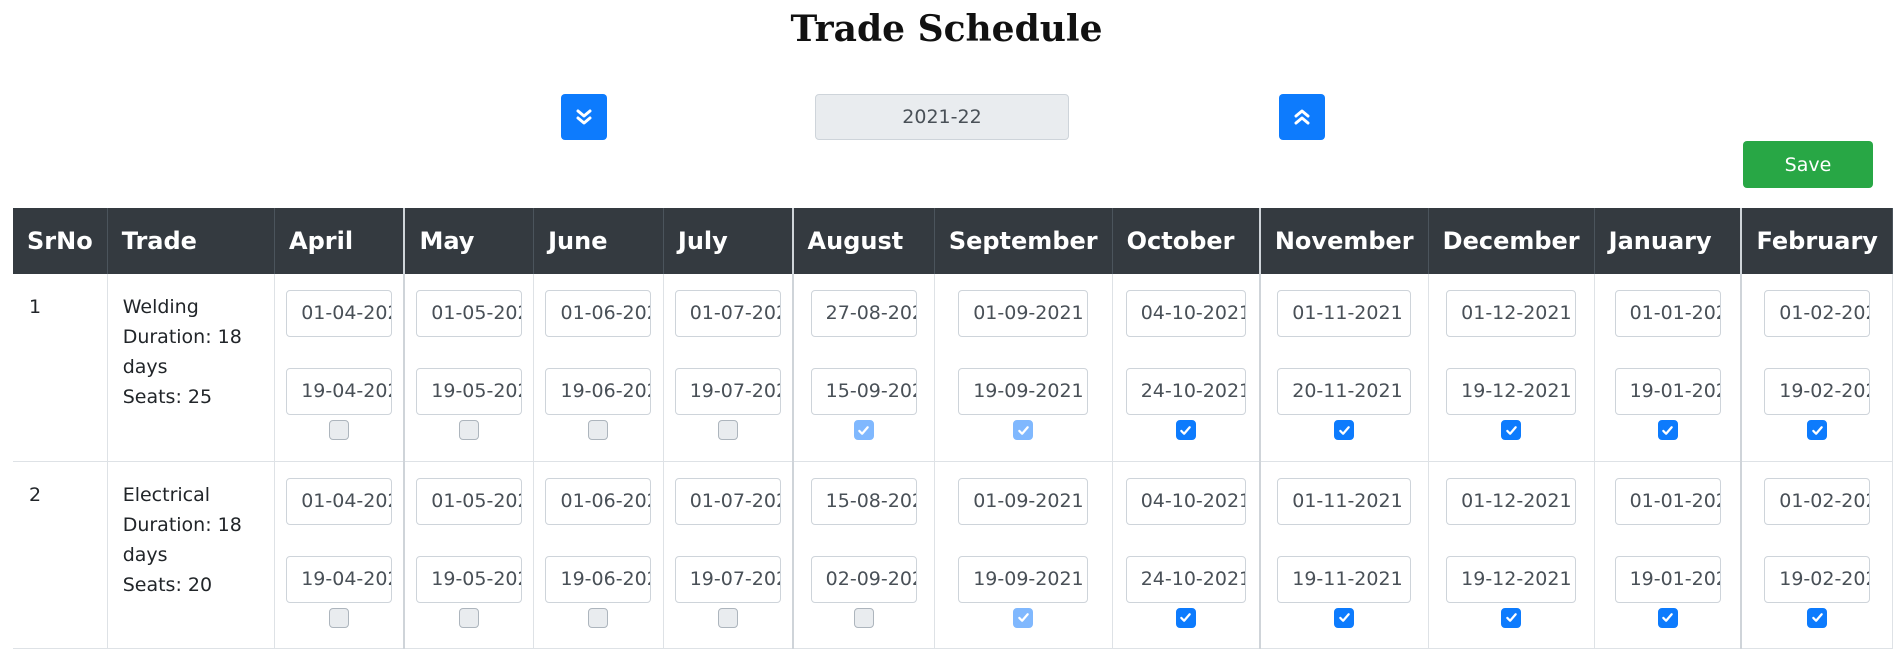  Describe the element at coordinates (1344, 579) in the screenshot. I see `end-date-input: 19-11-2021` at that location.